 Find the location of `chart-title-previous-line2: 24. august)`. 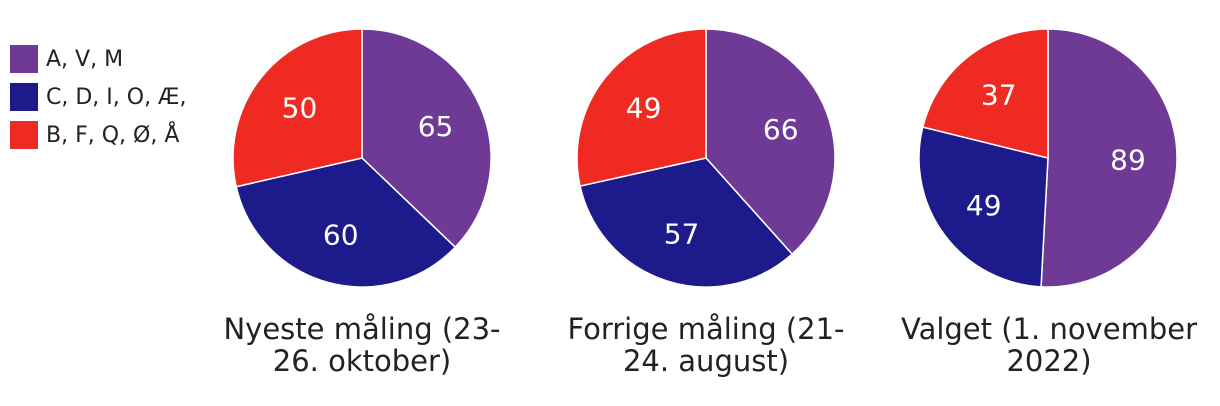

chart-title-previous-line2: 24. august) is located at coordinates (706, 361).